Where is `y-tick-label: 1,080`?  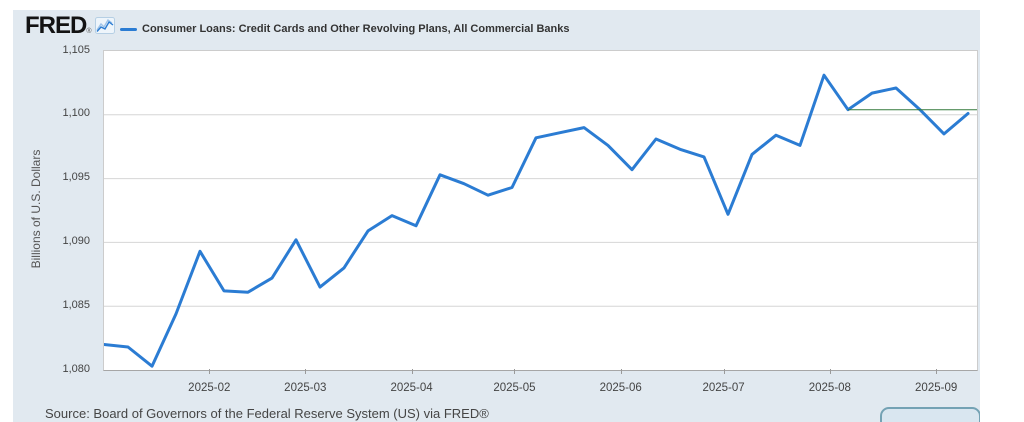 y-tick-label: 1,080 is located at coordinates (76, 368).